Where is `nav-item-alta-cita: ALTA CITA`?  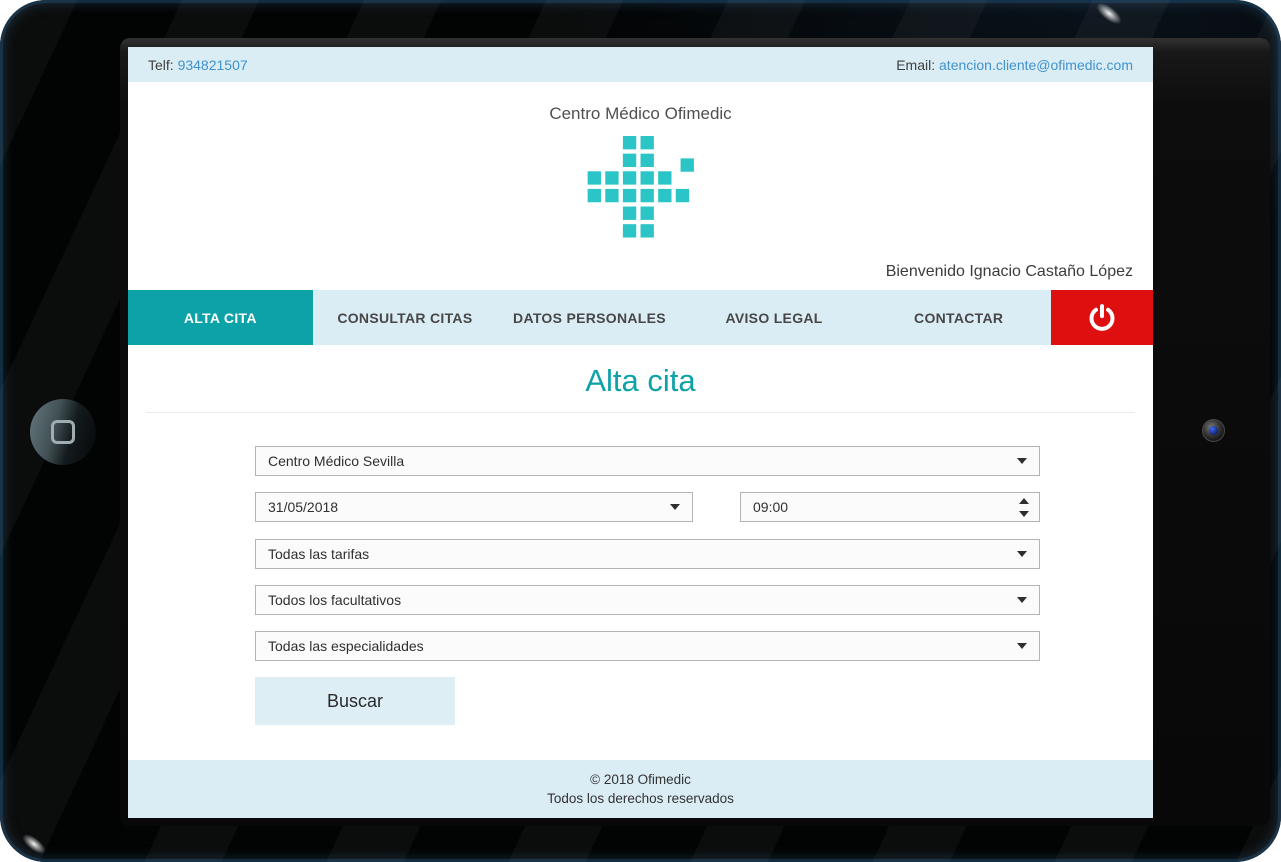 nav-item-alta-cita: ALTA CITA is located at coordinates (220, 317).